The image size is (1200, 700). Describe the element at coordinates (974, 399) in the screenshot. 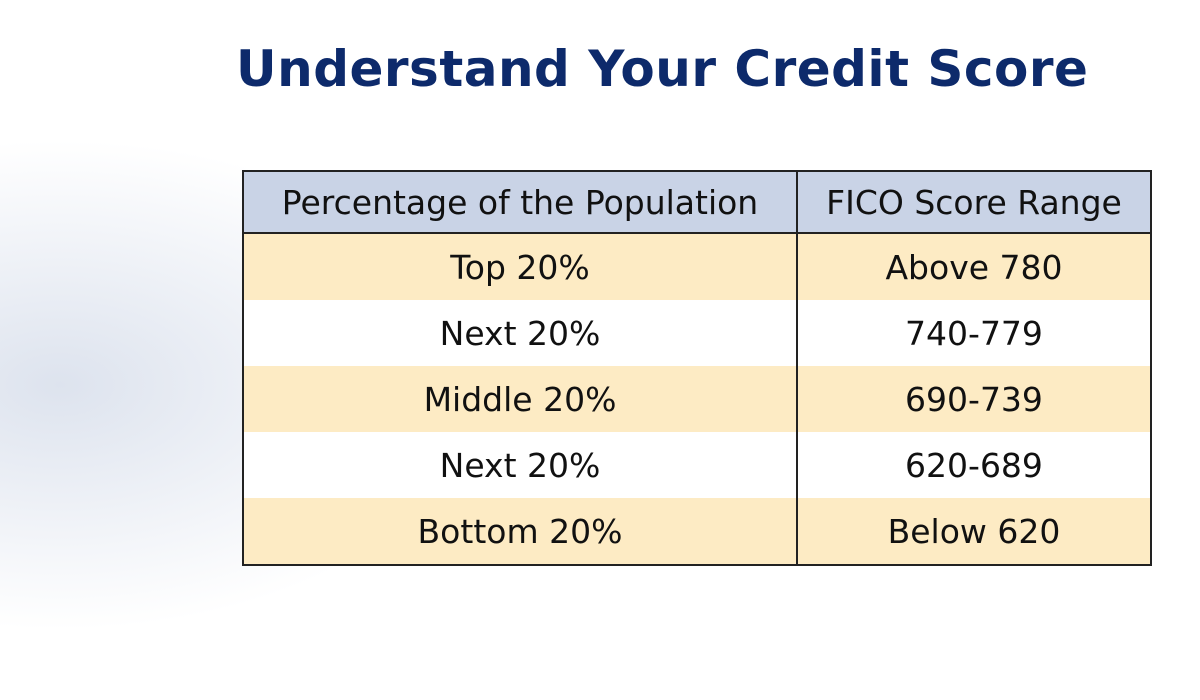

I see `table-cell: 690-739` at that location.